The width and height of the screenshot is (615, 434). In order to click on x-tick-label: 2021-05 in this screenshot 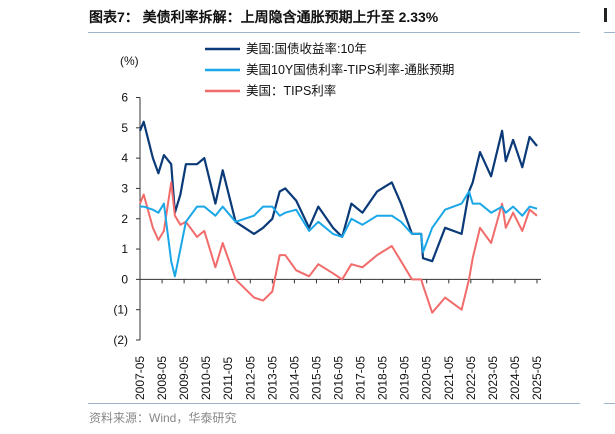, I will do `click(449, 378)`.